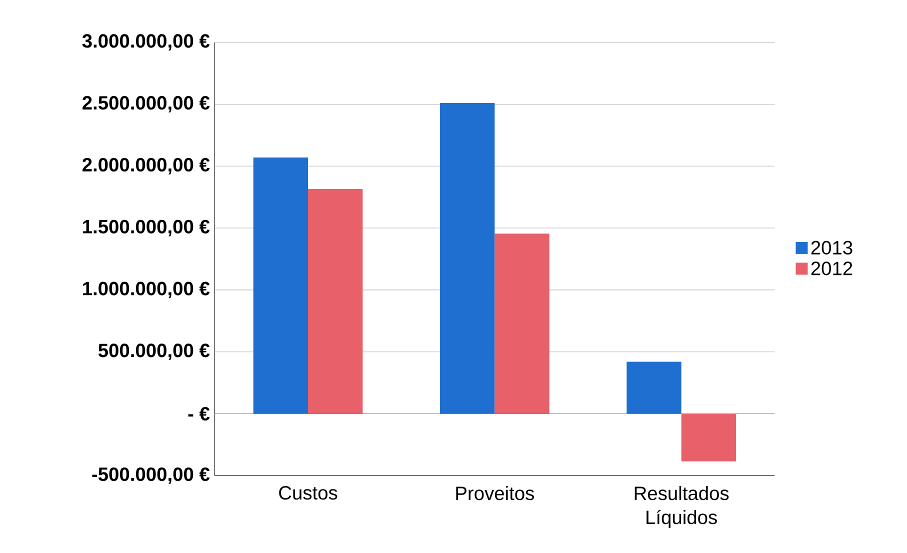 This screenshot has height=553, width=907. I want to click on y-tick-label: 2.000.000,00 €, so click(146, 166).